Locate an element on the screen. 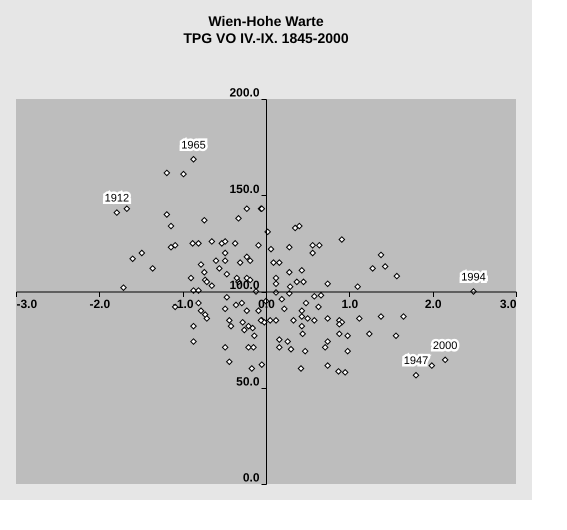 This screenshot has height=530, width=567. annotation: 1994 is located at coordinates (473, 278).